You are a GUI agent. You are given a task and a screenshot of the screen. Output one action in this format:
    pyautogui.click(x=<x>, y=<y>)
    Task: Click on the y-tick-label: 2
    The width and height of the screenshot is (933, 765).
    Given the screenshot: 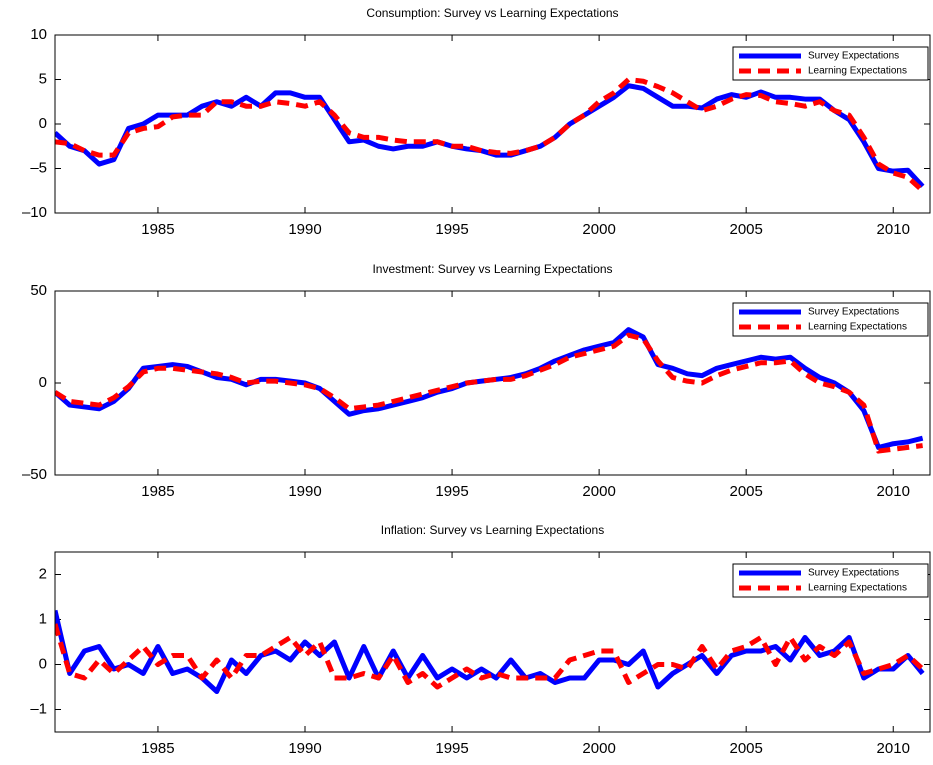 What is the action you would take?
    pyautogui.click(x=43, y=573)
    